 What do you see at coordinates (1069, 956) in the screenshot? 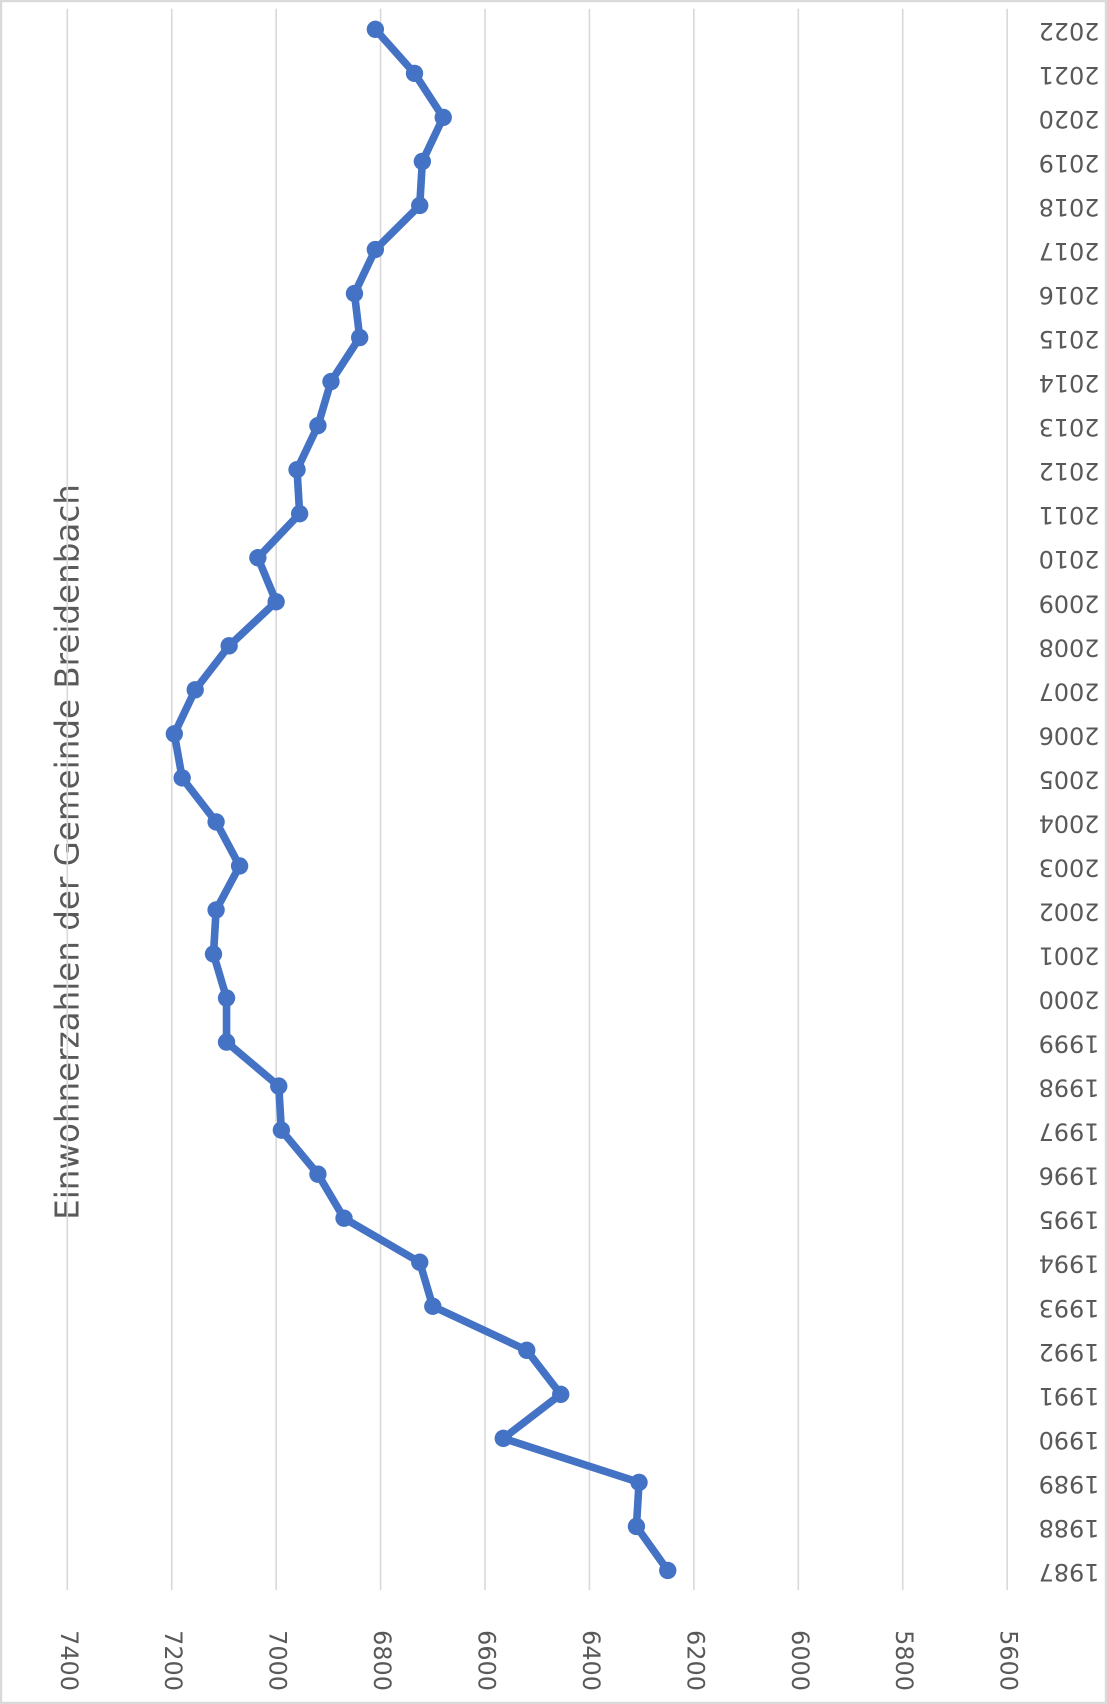
I see `x-tick-label: 2001` at bounding box center [1069, 956].